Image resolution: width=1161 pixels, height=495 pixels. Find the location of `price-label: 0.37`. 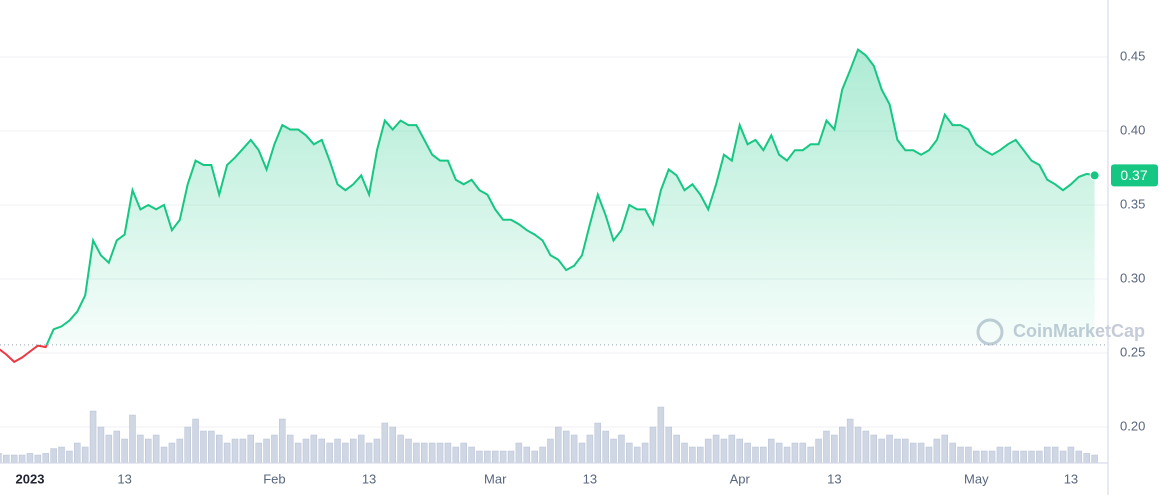

price-label: 0.37 is located at coordinates (1133, 175).